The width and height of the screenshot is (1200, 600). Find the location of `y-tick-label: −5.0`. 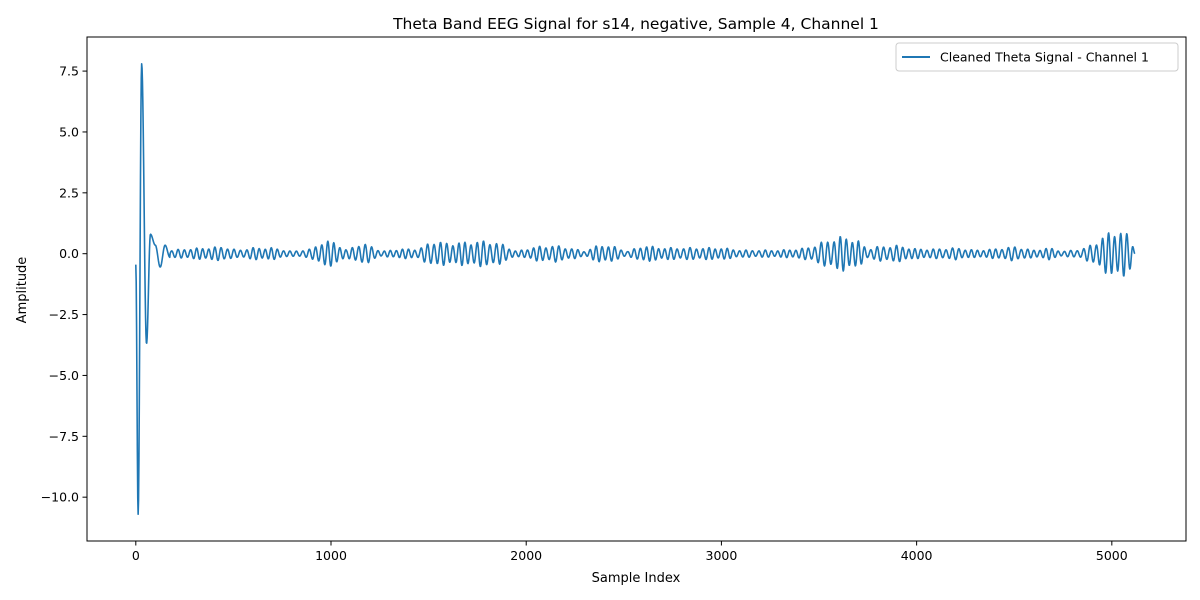

y-tick-label: −5.0 is located at coordinates (64, 375).